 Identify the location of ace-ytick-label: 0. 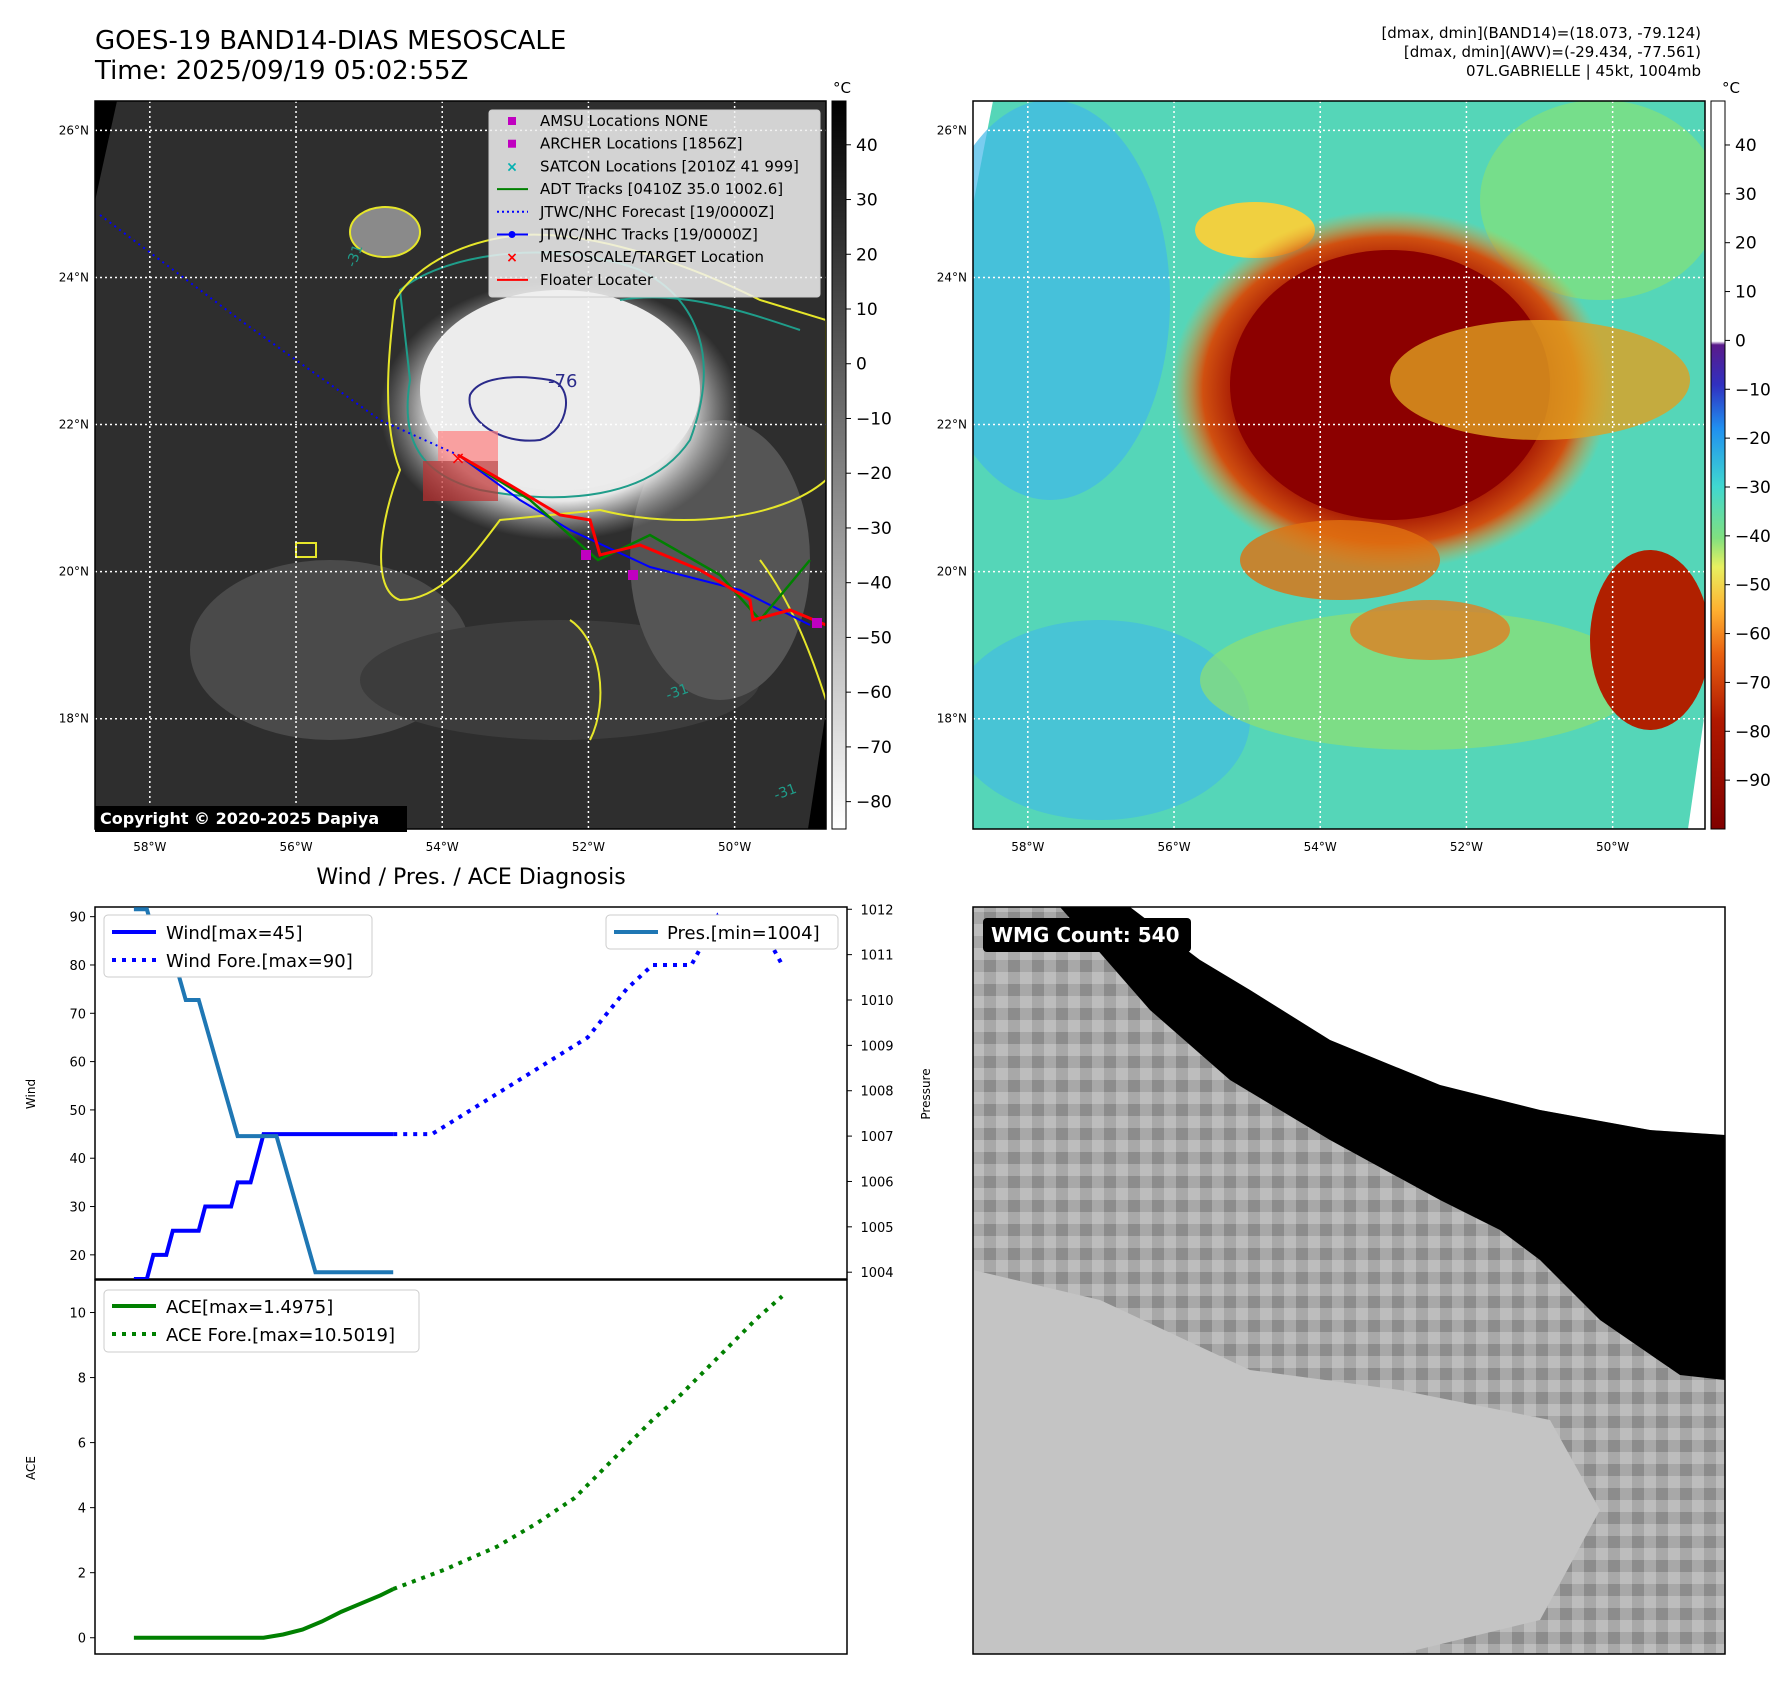
(82, 1639).